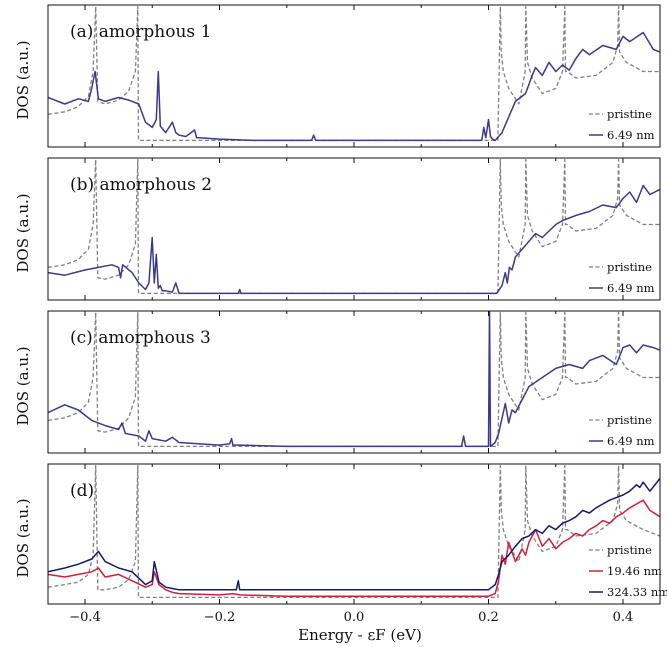  Describe the element at coordinates (141, 185) in the screenshot. I see `panel-title: (b) amorphous 2` at that location.